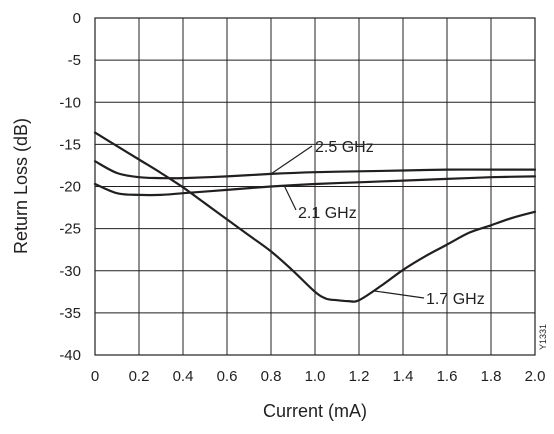 This screenshot has width=554, height=434. What do you see at coordinates (344, 147) in the screenshot?
I see `series-label-2-5ghz: 2.5 GHz` at bounding box center [344, 147].